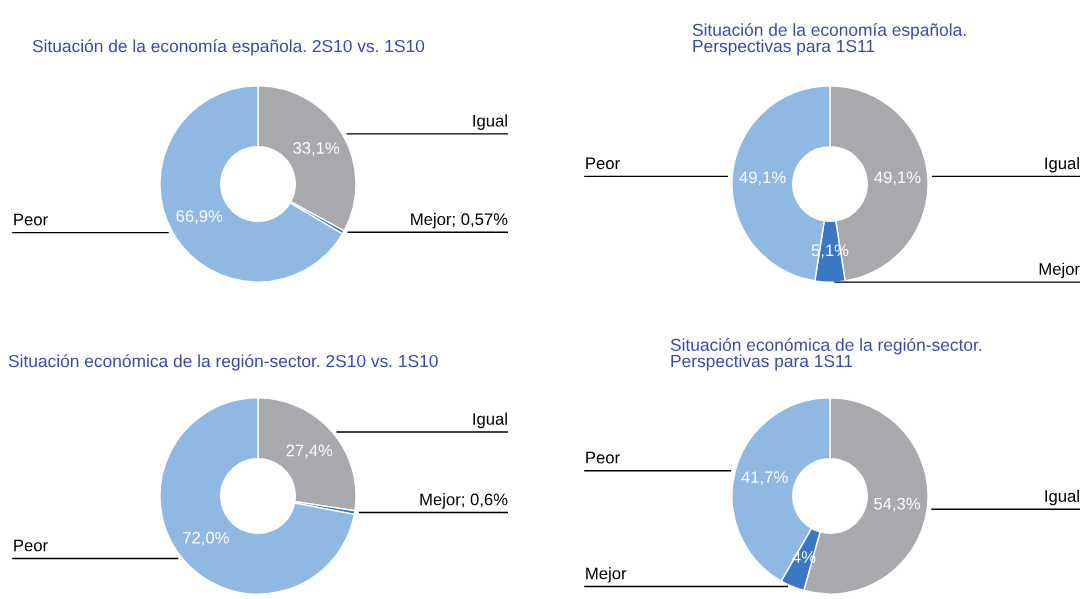  I want to click on data-label: 41,7%, so click(764, 478).